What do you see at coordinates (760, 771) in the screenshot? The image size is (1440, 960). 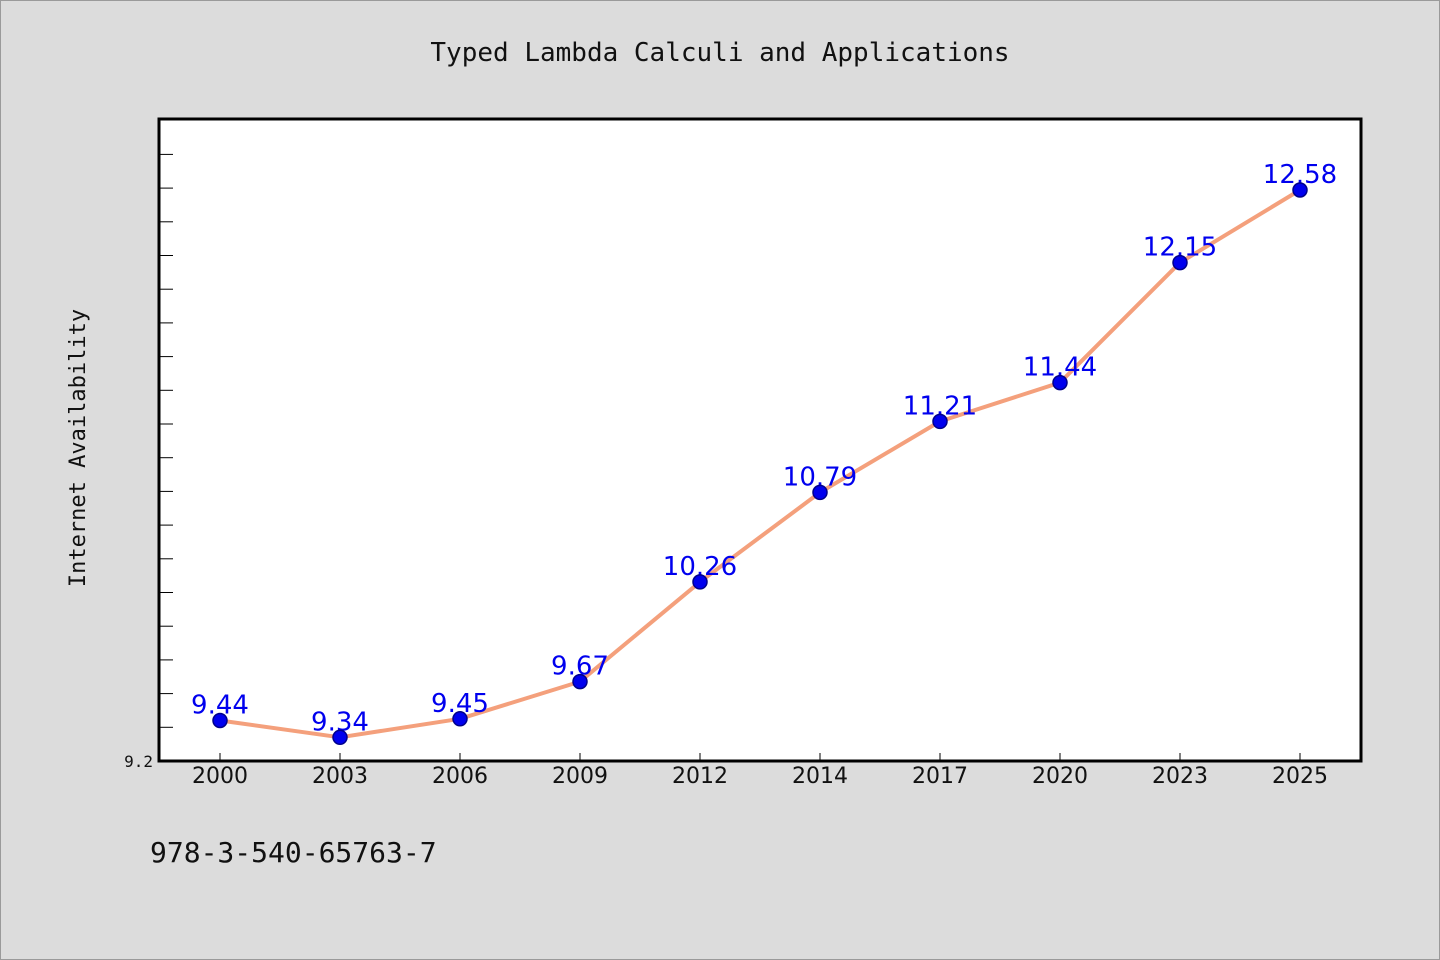 I see `x-axis-ticks: 2000 2003 2006 2009 2012 2014 2017 2020 2023 2025` at bounding box center [760, 771].